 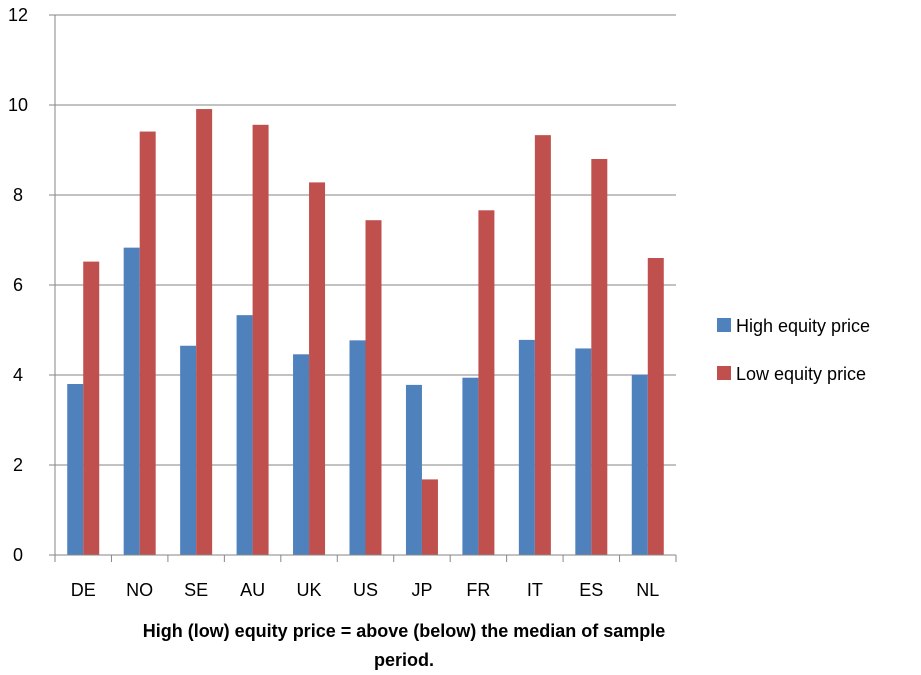 I want to click on x-tick-label: NO, so click(x=139, y=590).